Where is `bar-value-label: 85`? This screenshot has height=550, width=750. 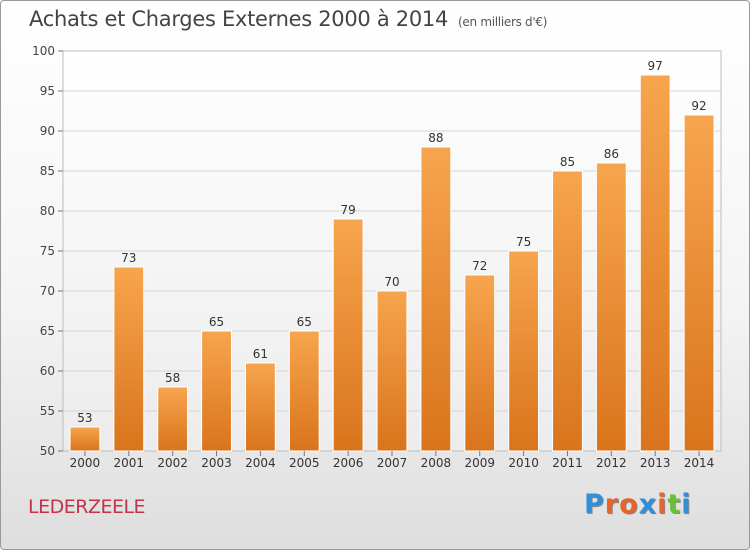
bar-value-label: 85 is located at coordinates (567, 162).